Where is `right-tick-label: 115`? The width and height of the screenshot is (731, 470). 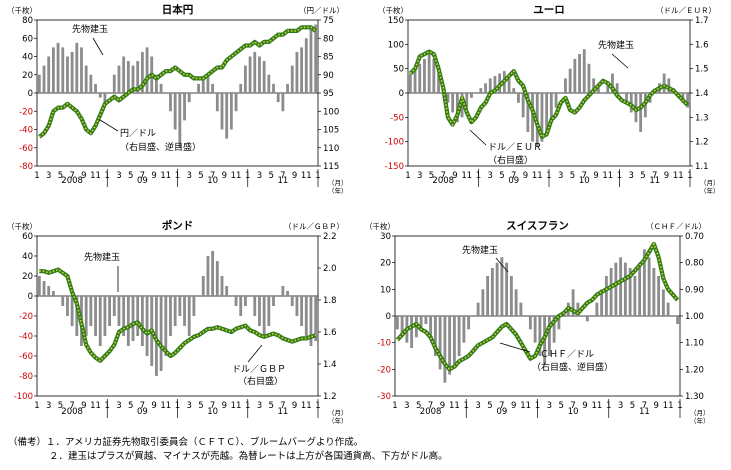 right-tick-label: 115 is located at coordinates (331, 167).